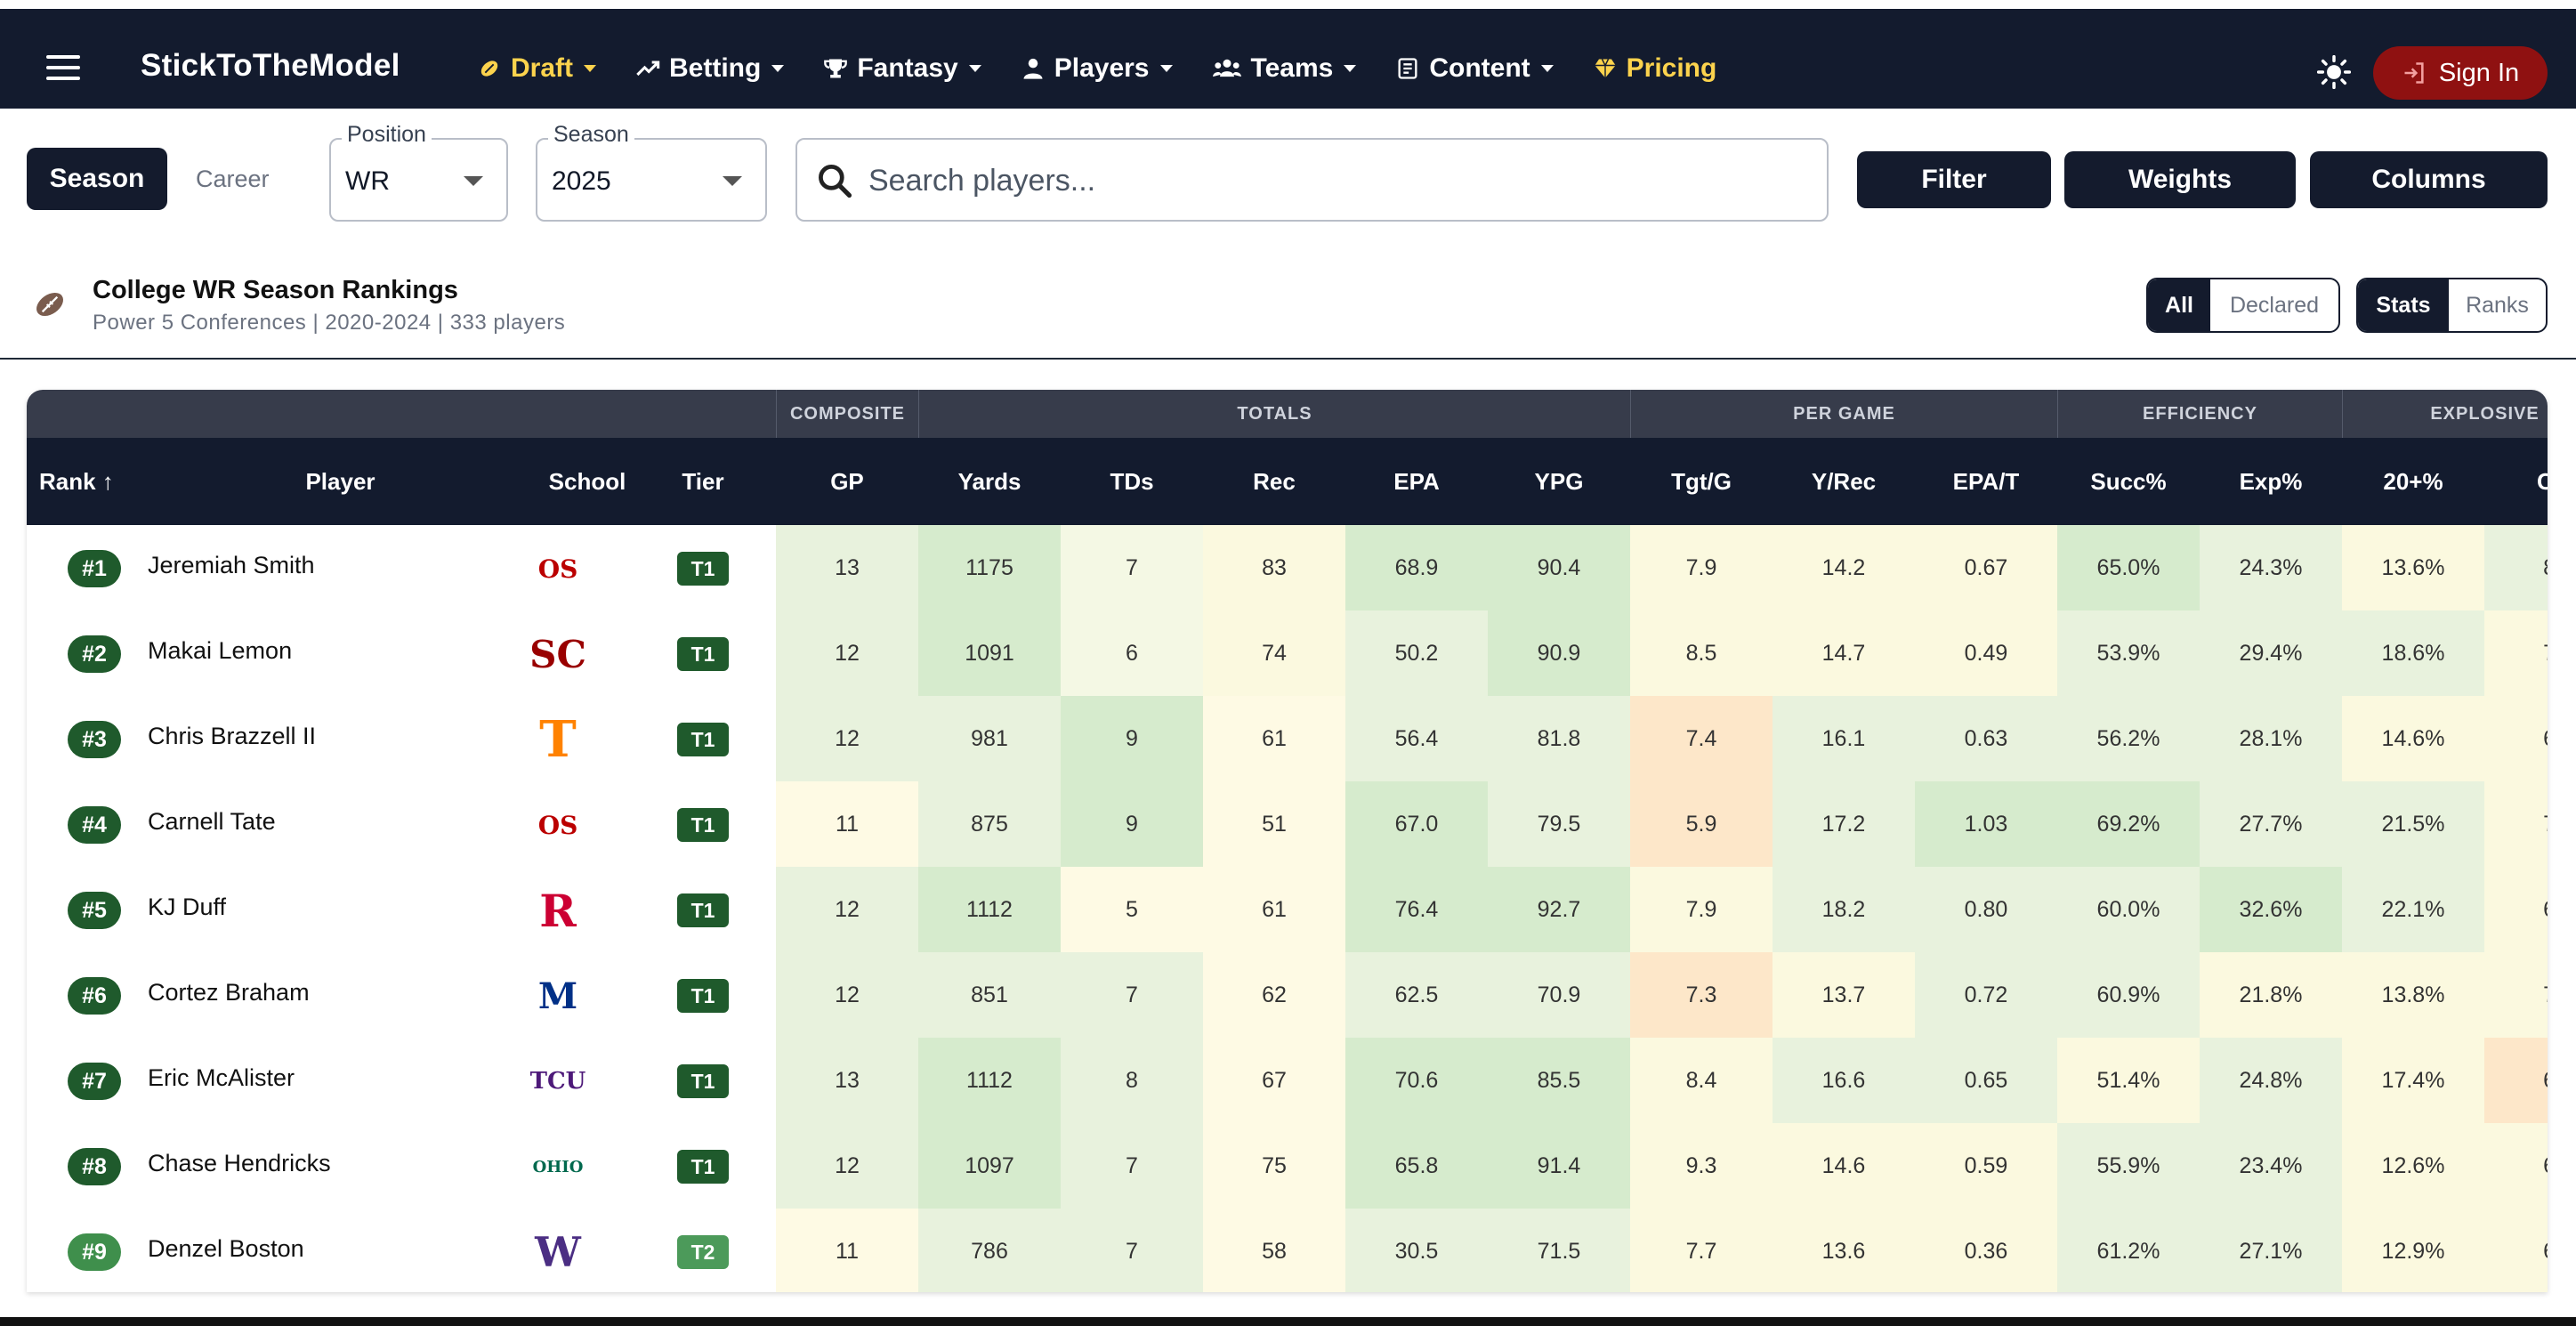 Image resolution: width=2576 pixels, height=1326 pixels. What do you see at coordinates (902, 68) in the screenshot?
I see `menu-fantasy: Fantasy` at bounding box center [902, 68].